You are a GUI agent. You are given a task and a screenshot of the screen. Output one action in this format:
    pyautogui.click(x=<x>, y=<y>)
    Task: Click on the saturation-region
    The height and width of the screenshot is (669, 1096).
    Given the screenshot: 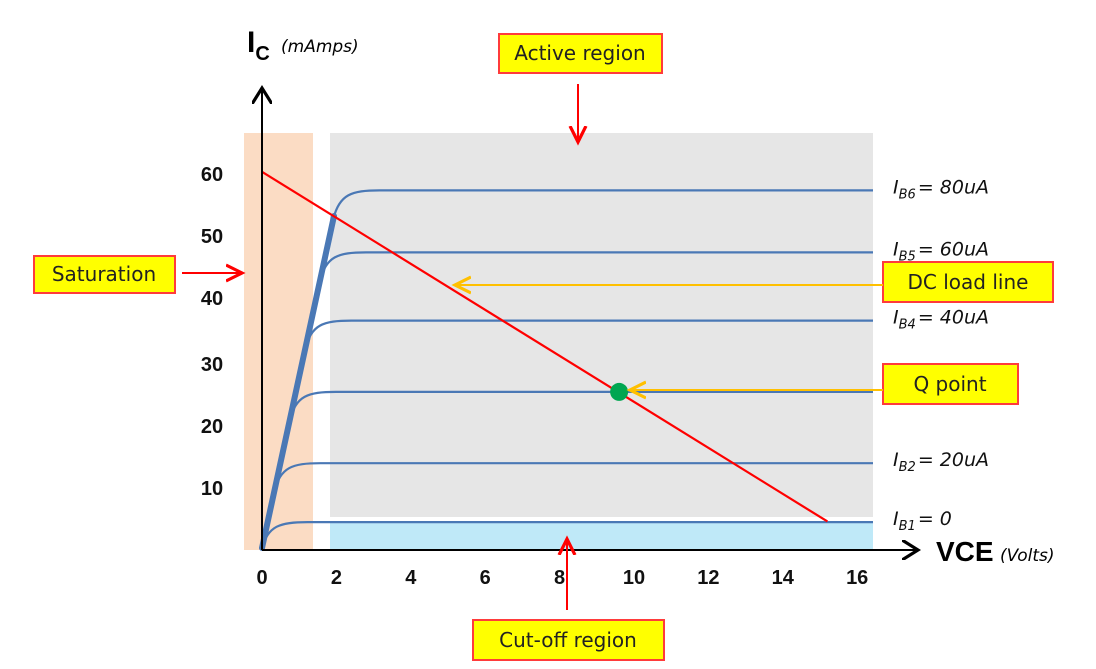 What is the action you would take?
    pyautogui.click(x=278, y=341)
    